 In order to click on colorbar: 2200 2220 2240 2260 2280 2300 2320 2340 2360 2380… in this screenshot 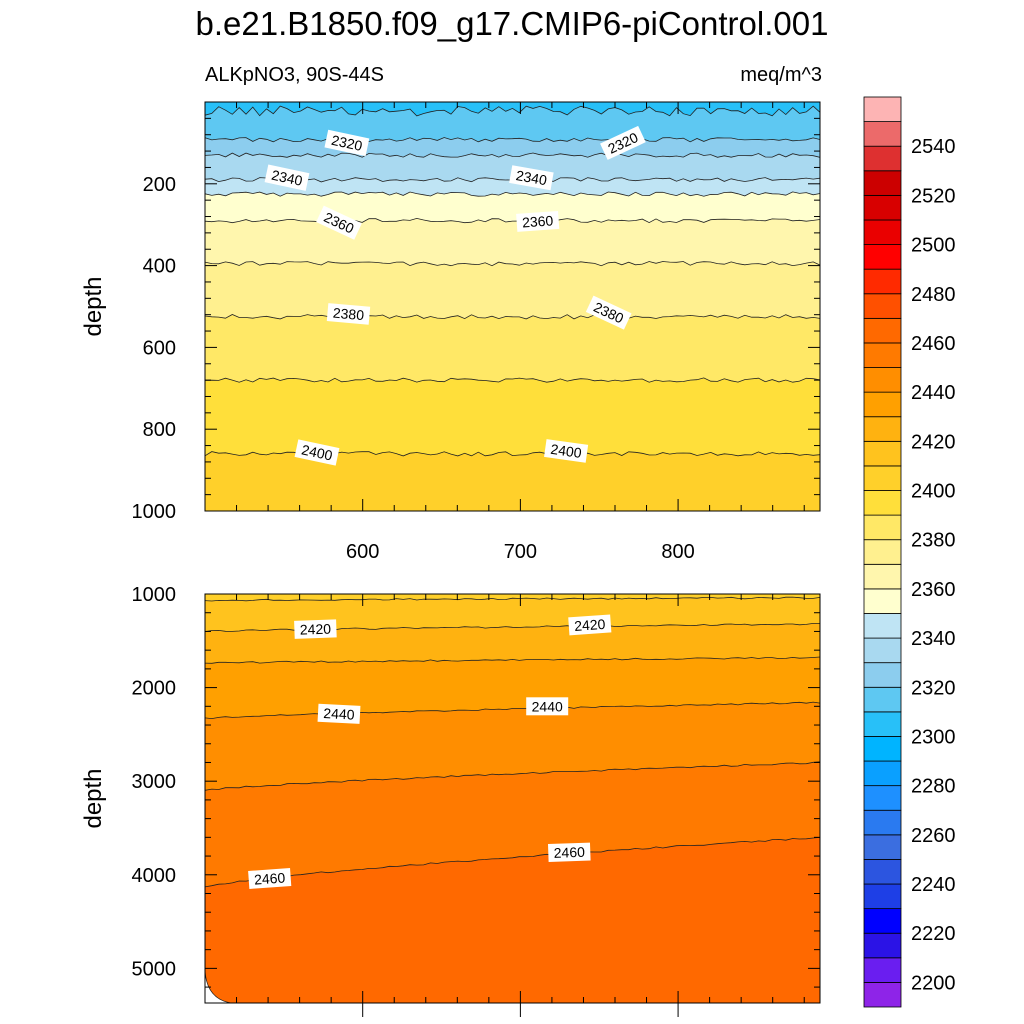, I will do `click(909, 552)`.